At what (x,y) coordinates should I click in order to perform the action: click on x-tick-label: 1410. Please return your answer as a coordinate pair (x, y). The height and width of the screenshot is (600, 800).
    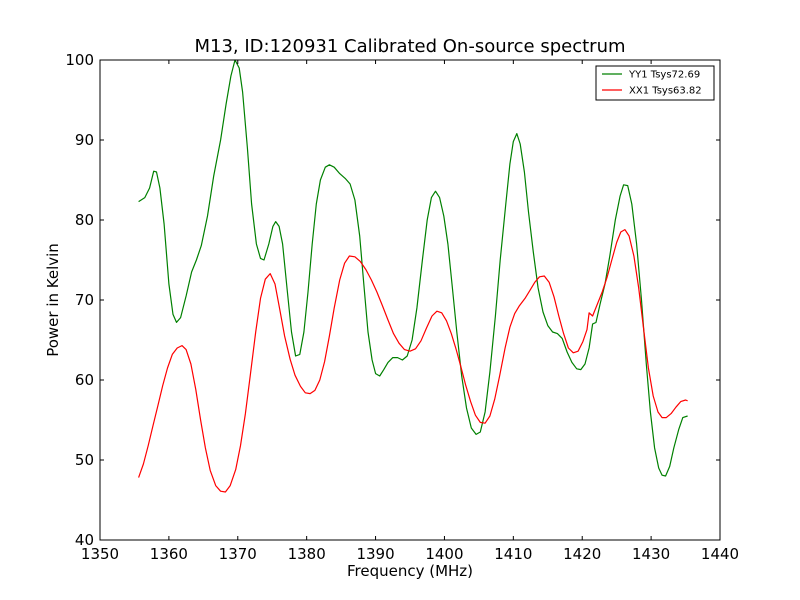
    Looking at the image, I should click on (513, 554).